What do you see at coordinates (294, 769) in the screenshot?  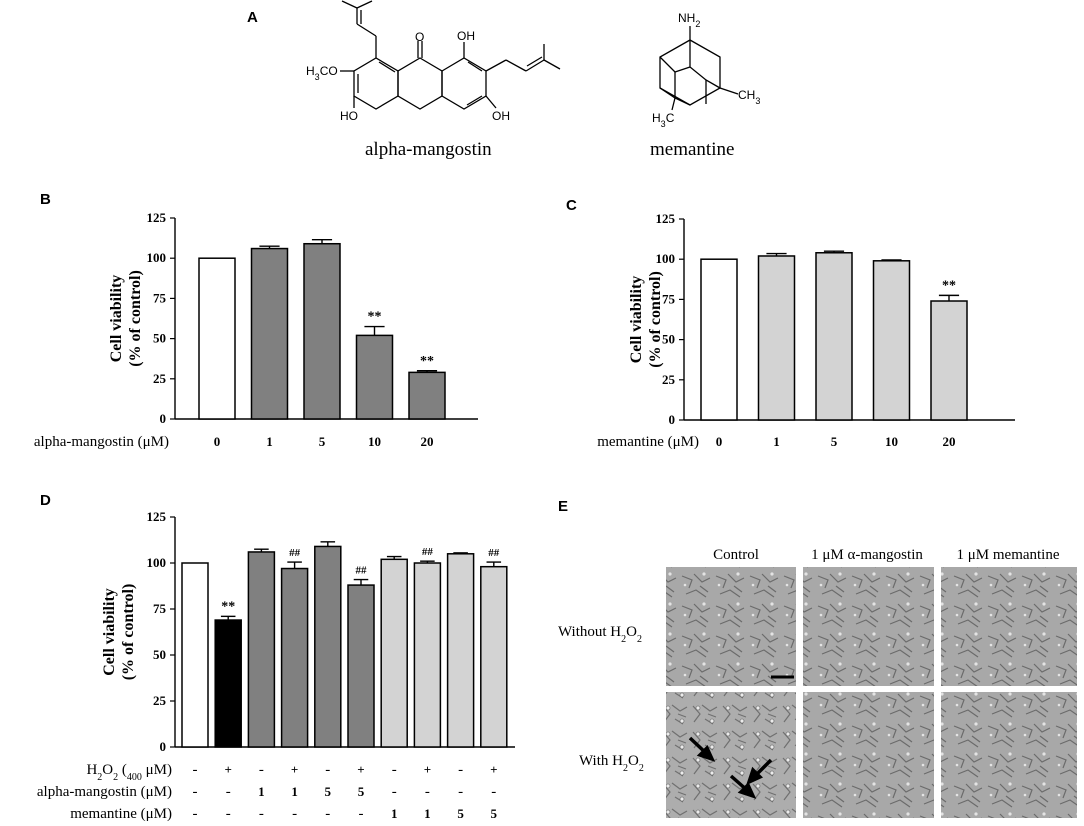 I see `condition-value: +` at bounding box center [294, 769].